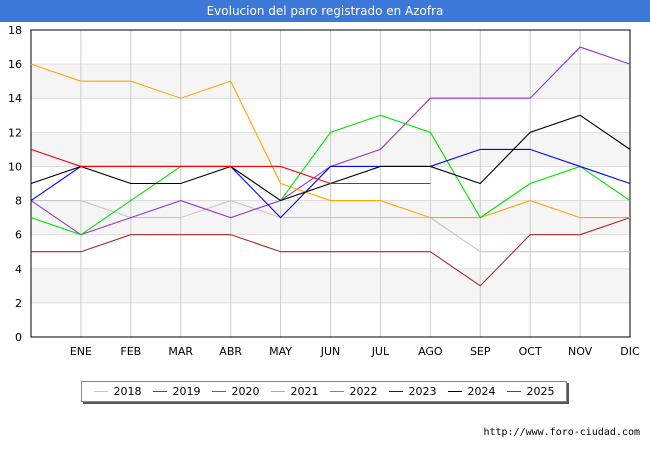  I want to click on y-tick-label: 10, so click(15, 166).